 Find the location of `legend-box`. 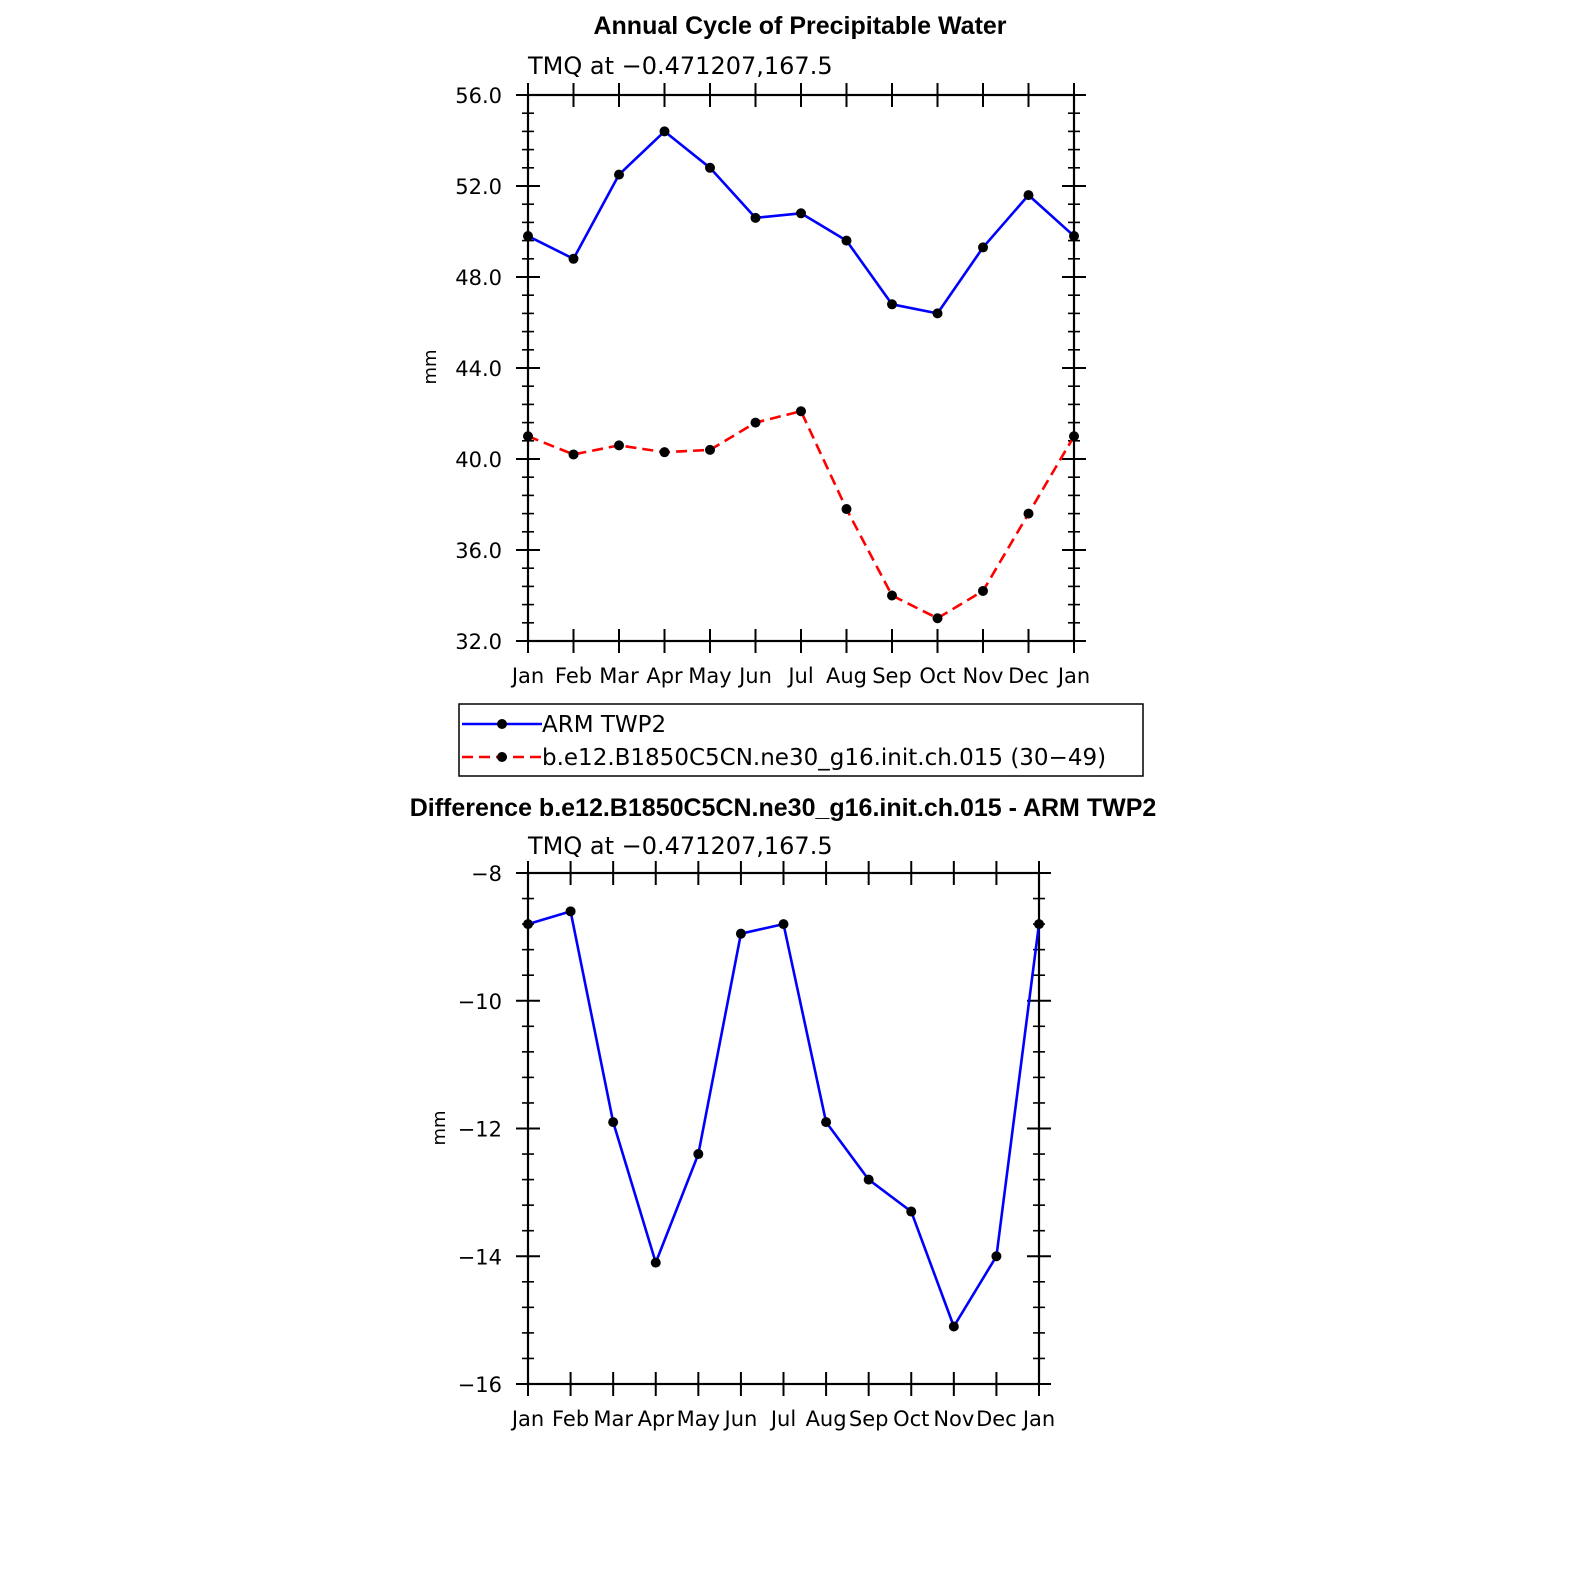

legend-box is located at coordinates (801, 740).